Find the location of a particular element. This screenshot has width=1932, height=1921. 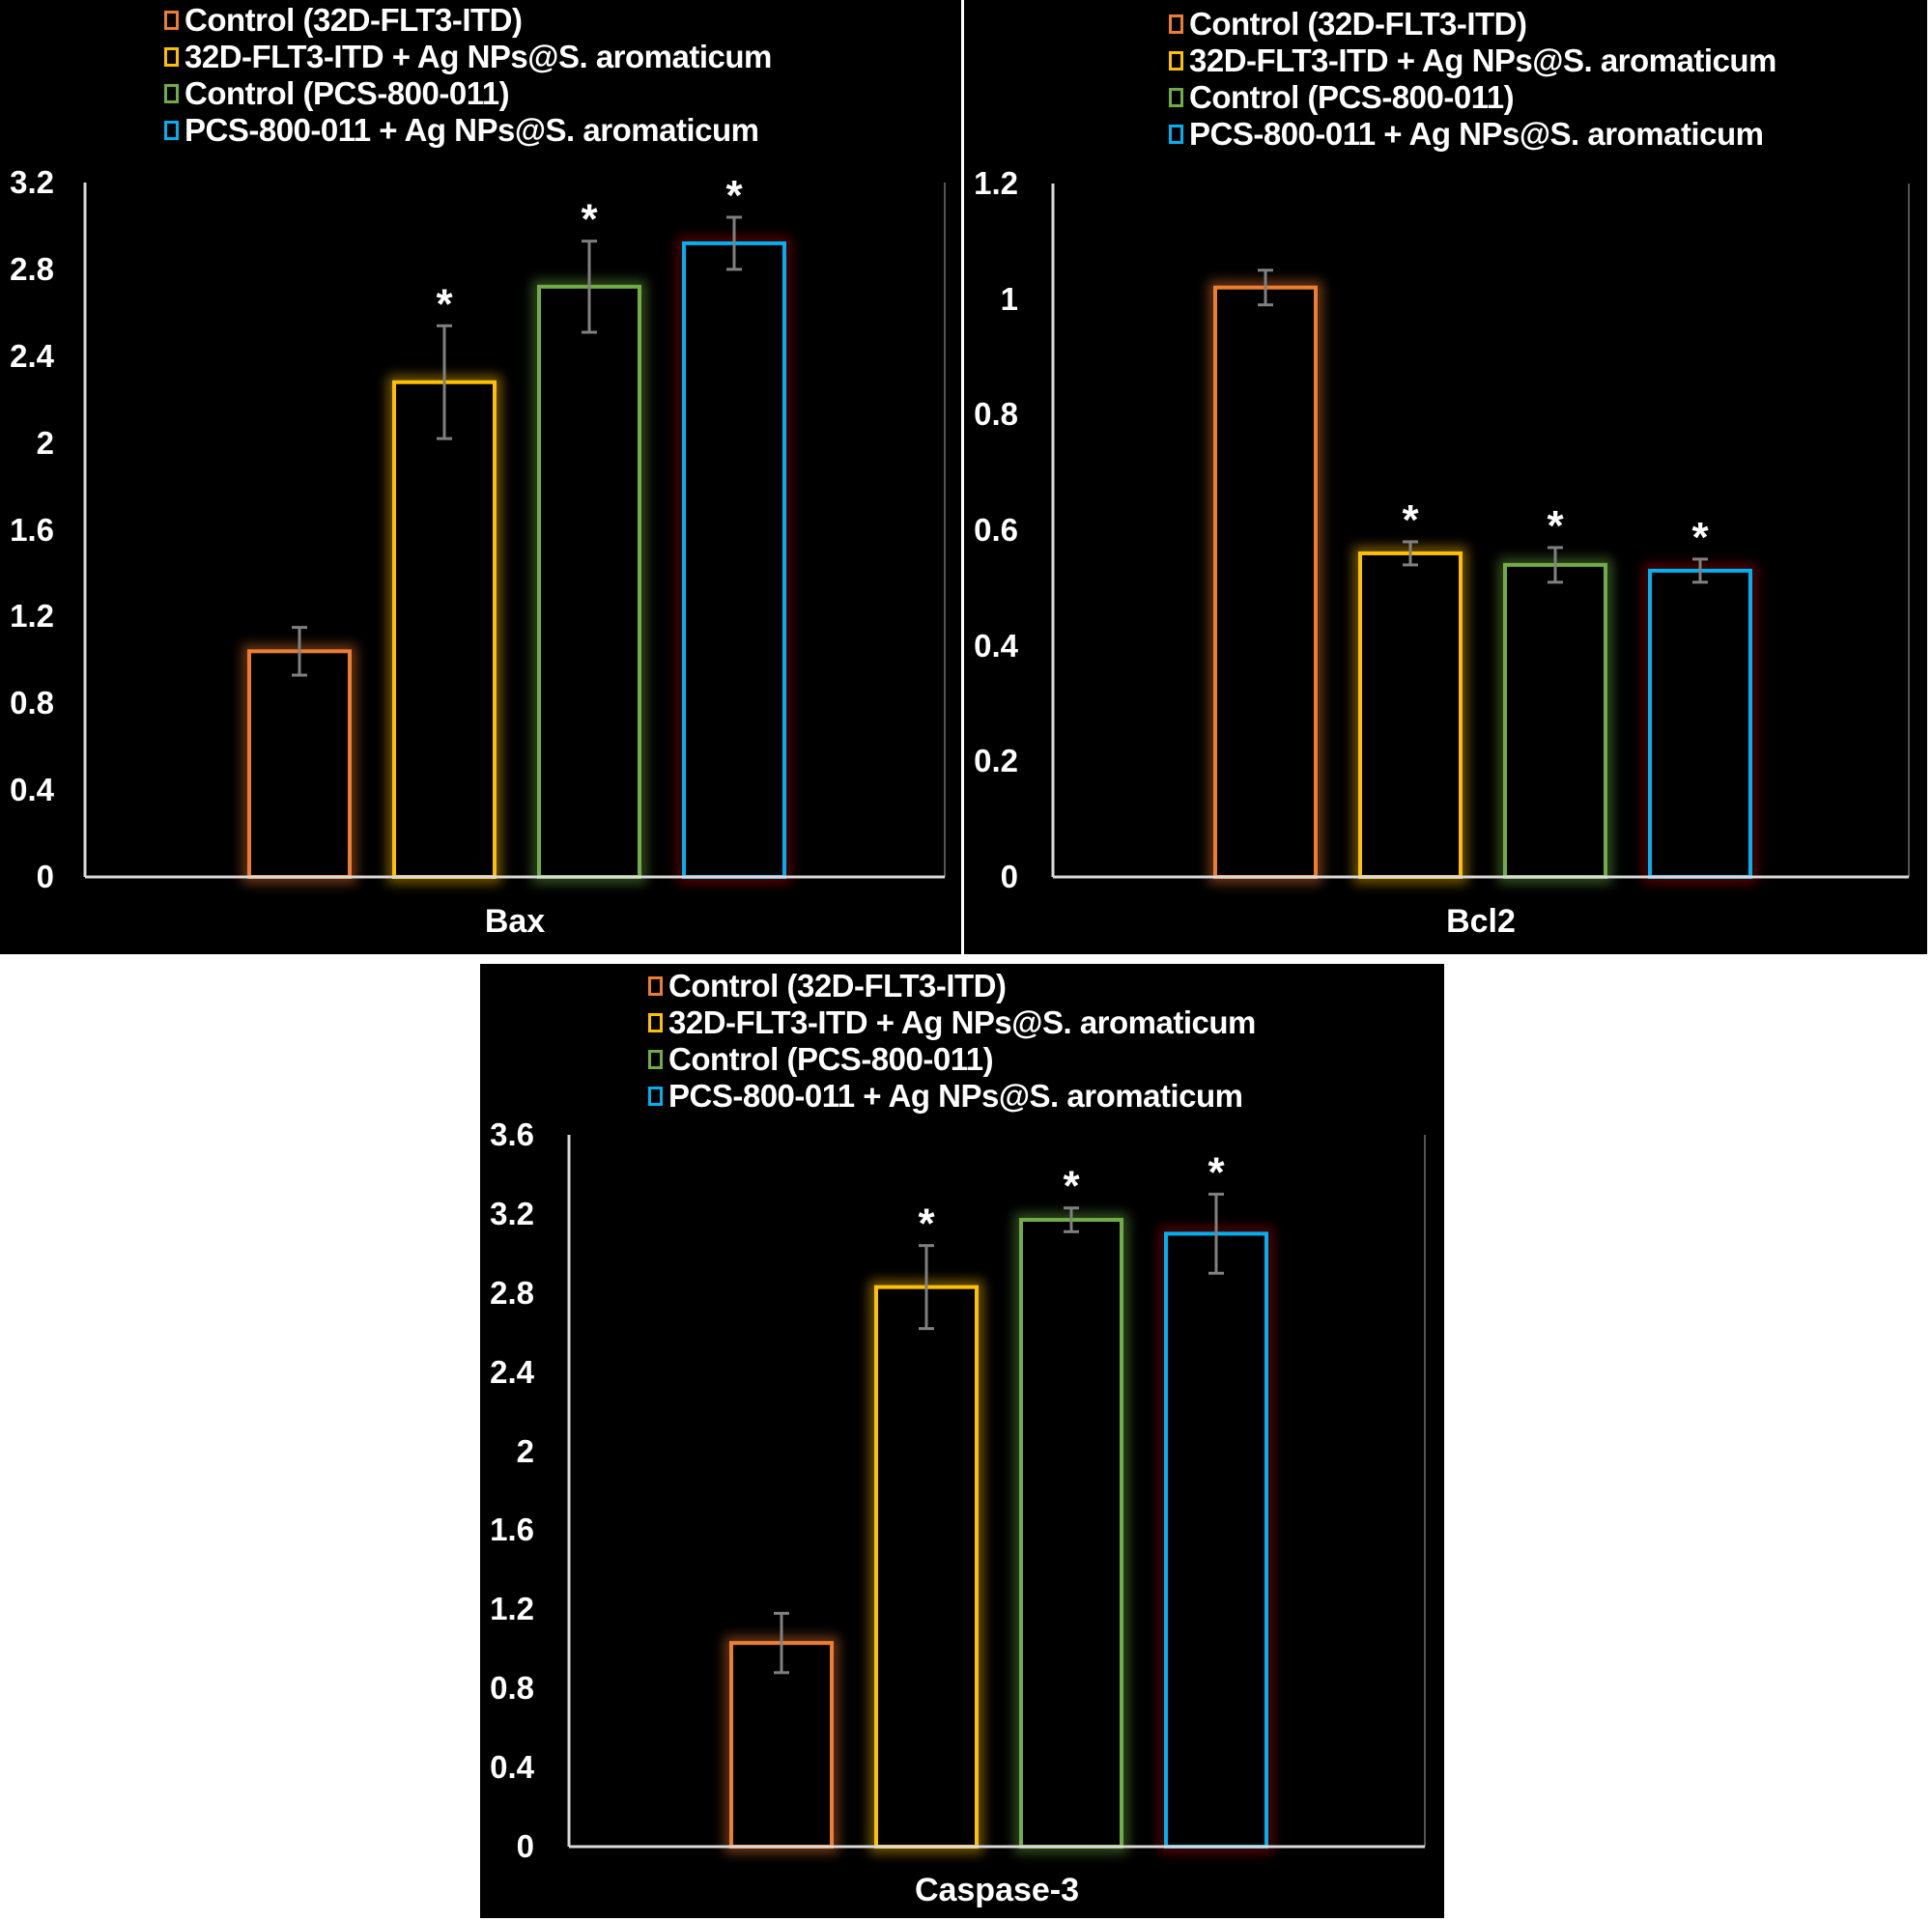

y-tick-label: 1 is located at coordinates (1009, 298).